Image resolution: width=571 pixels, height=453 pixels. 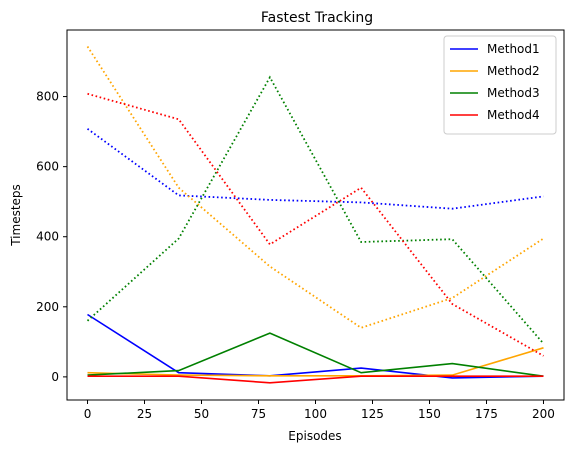 I want to click on legend-label: Method1, so click(x=513, y=49).